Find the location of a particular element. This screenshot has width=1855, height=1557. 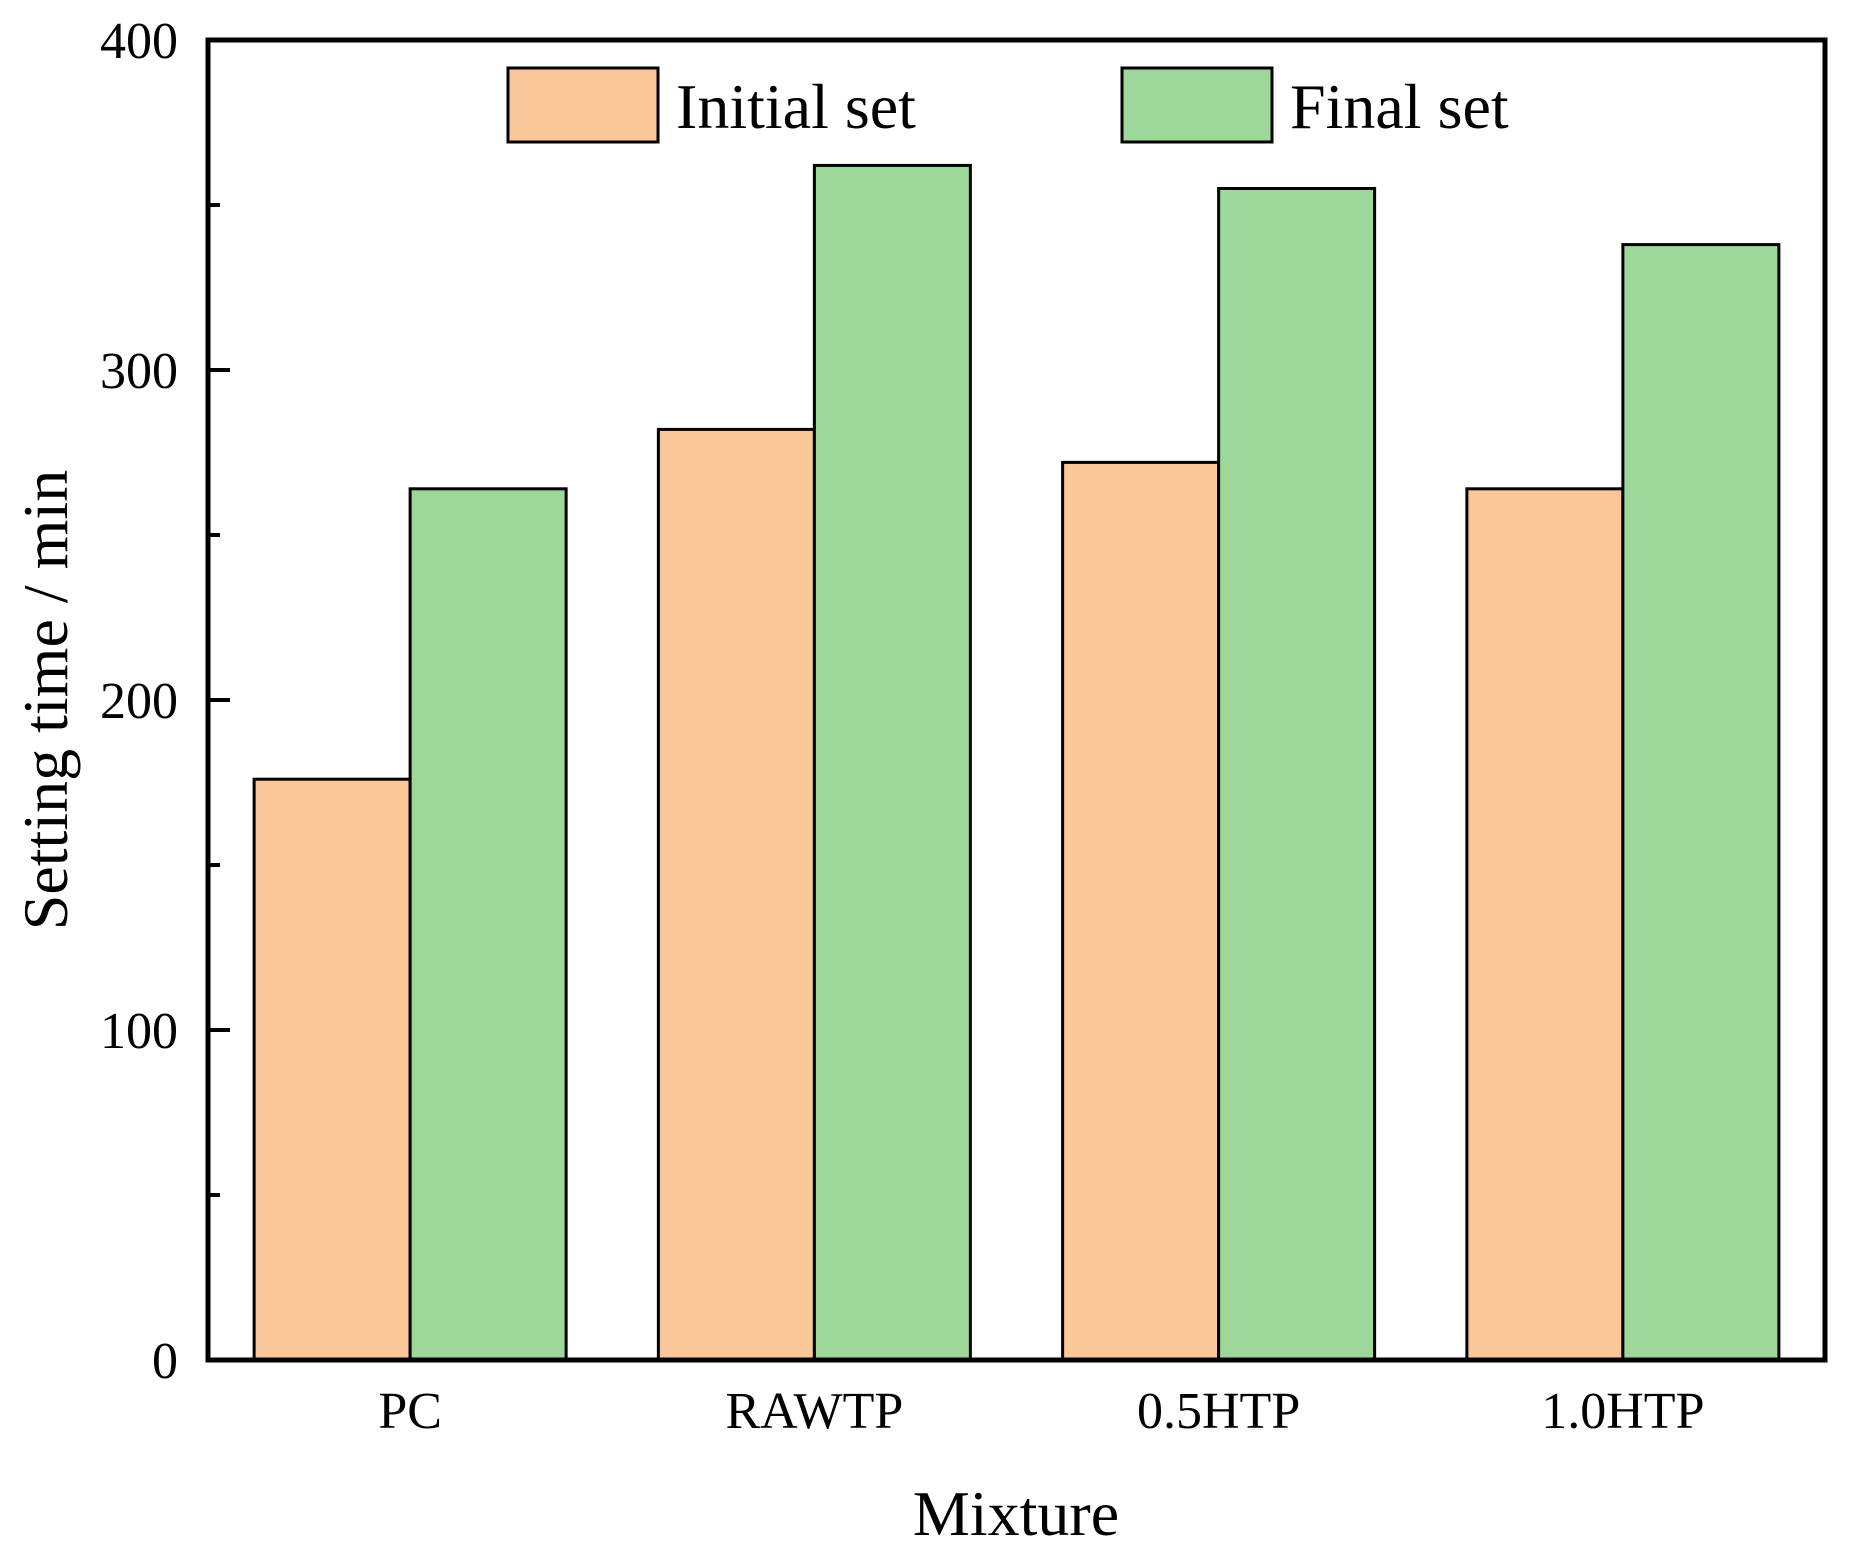

bar-1-0htp-initial-set is located at coordinates (1545, 924).